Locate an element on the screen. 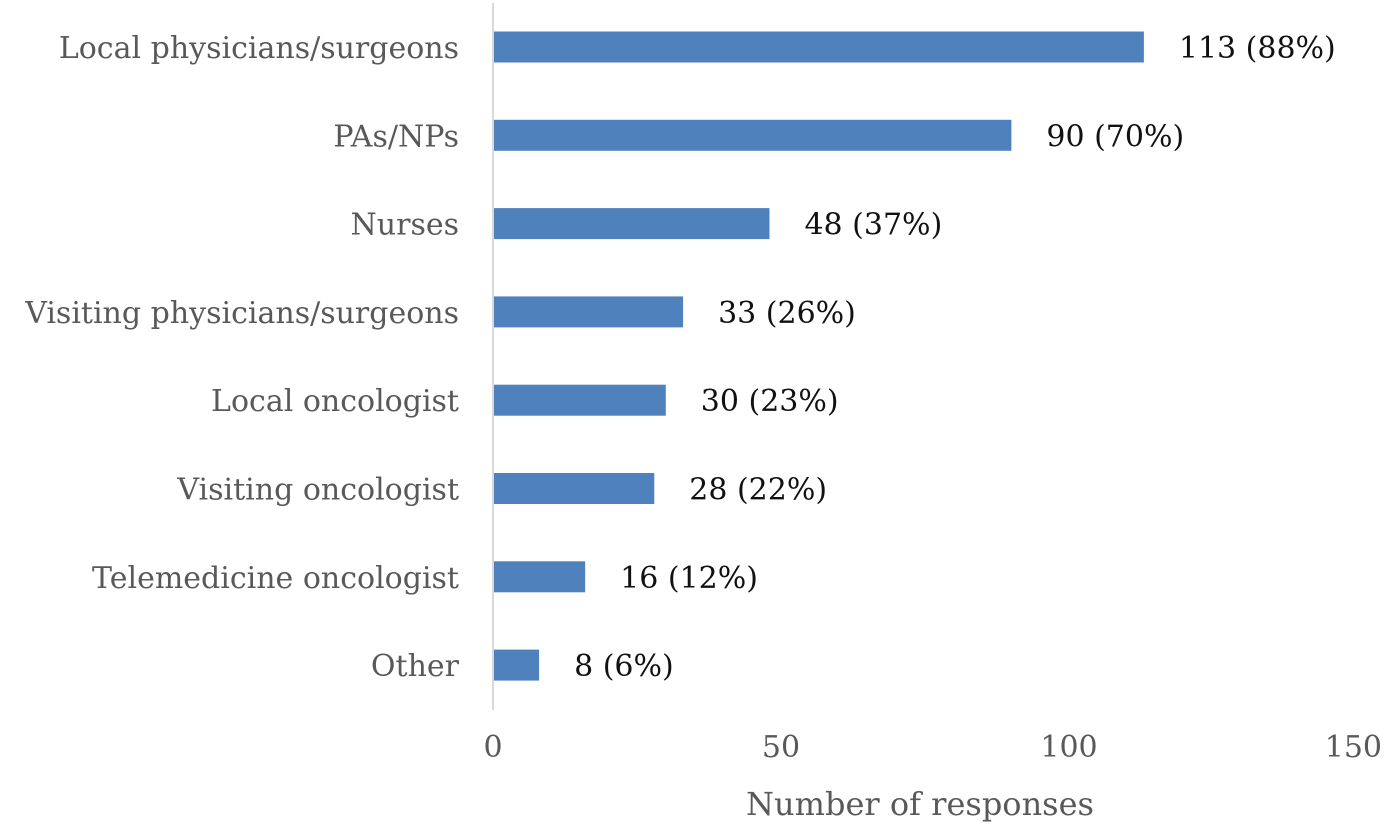 The image size is (1384, 825). data-label: 30 (23%) is located at coordinates (770, 401).